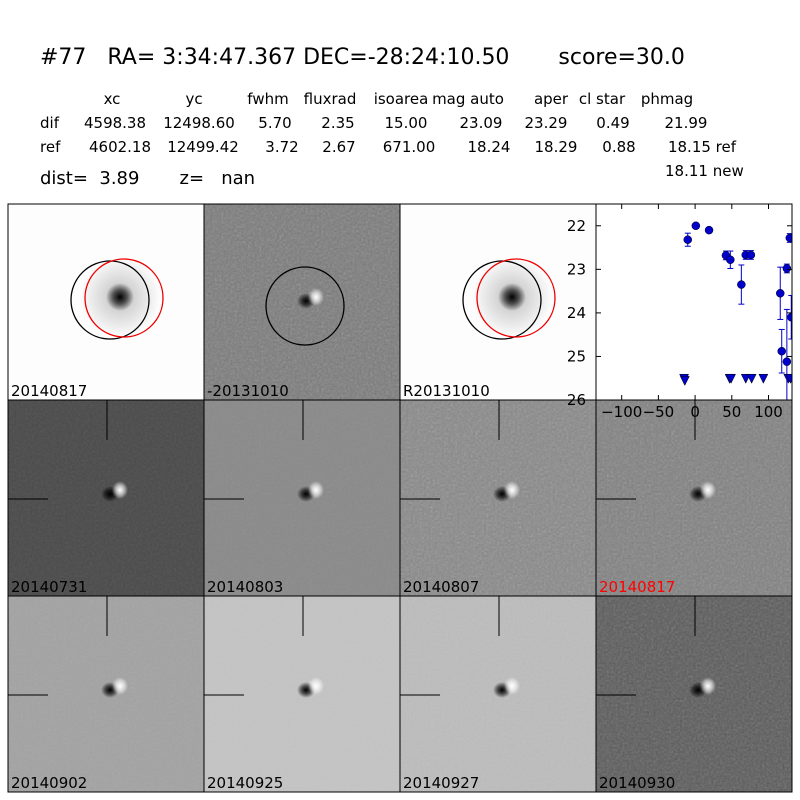 This screenshot has width=800, height=800. What do you see at coordinates (330, 99) in the screenshot?
I see `column-header: fluxrad` at bounding box center [330, 99].